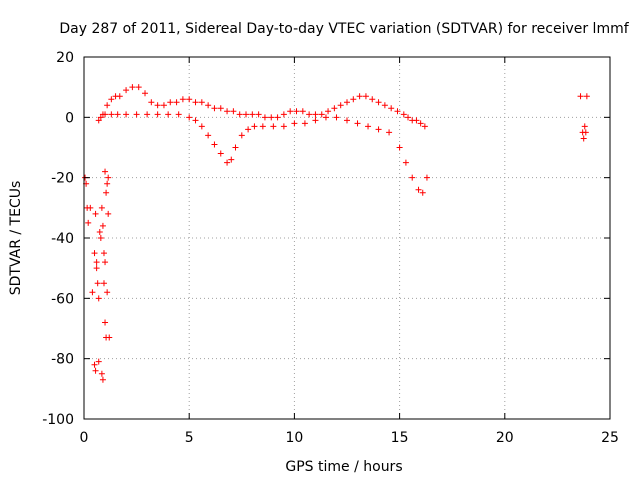 The height and width of the screenshot is (480, 640). I want to click on x-tick-label: 0, so click(84, 438).